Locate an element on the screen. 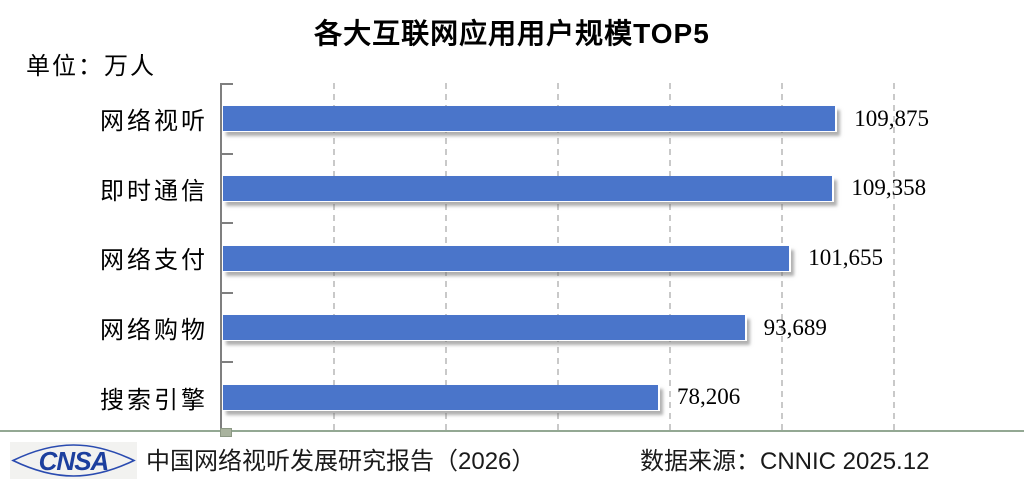 The width and height of the screenshot is (1024, 482). report-title: 中国网络视听发展研究报告（2026） is located at coordinates (341, 461).